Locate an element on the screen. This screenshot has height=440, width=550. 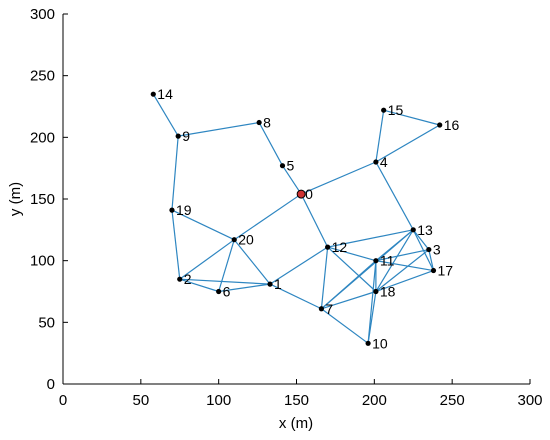
node-0-marker is located at coordinates (301, 194).